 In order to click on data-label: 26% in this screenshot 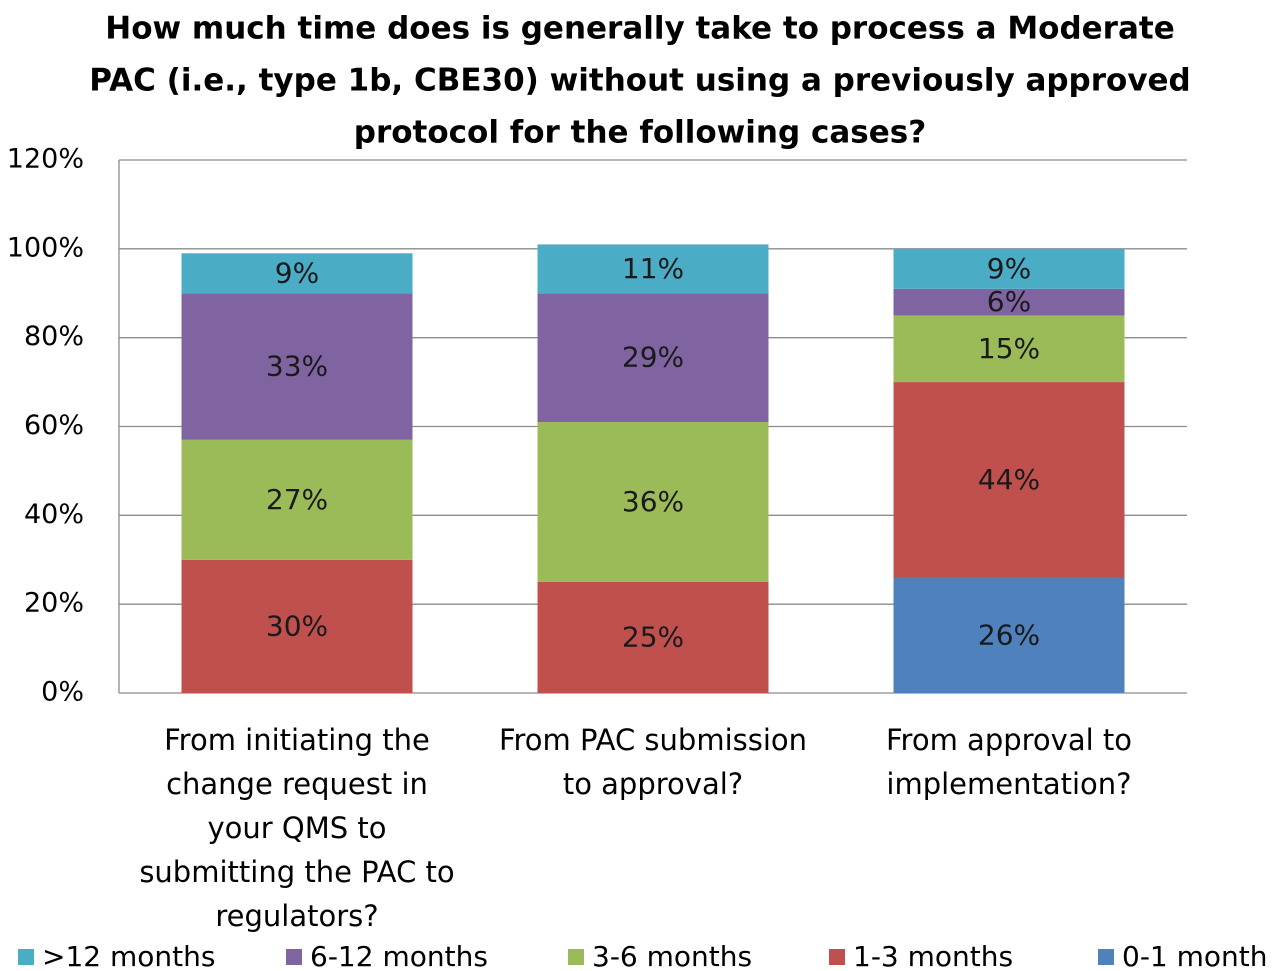, I will do `click(1009, 634)`.